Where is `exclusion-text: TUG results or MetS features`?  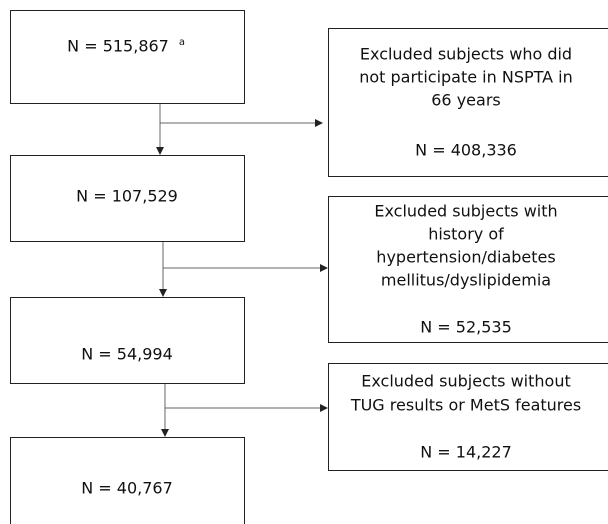 exclusion-text: TUG results or MetS features is located at coordinates (465, 405).